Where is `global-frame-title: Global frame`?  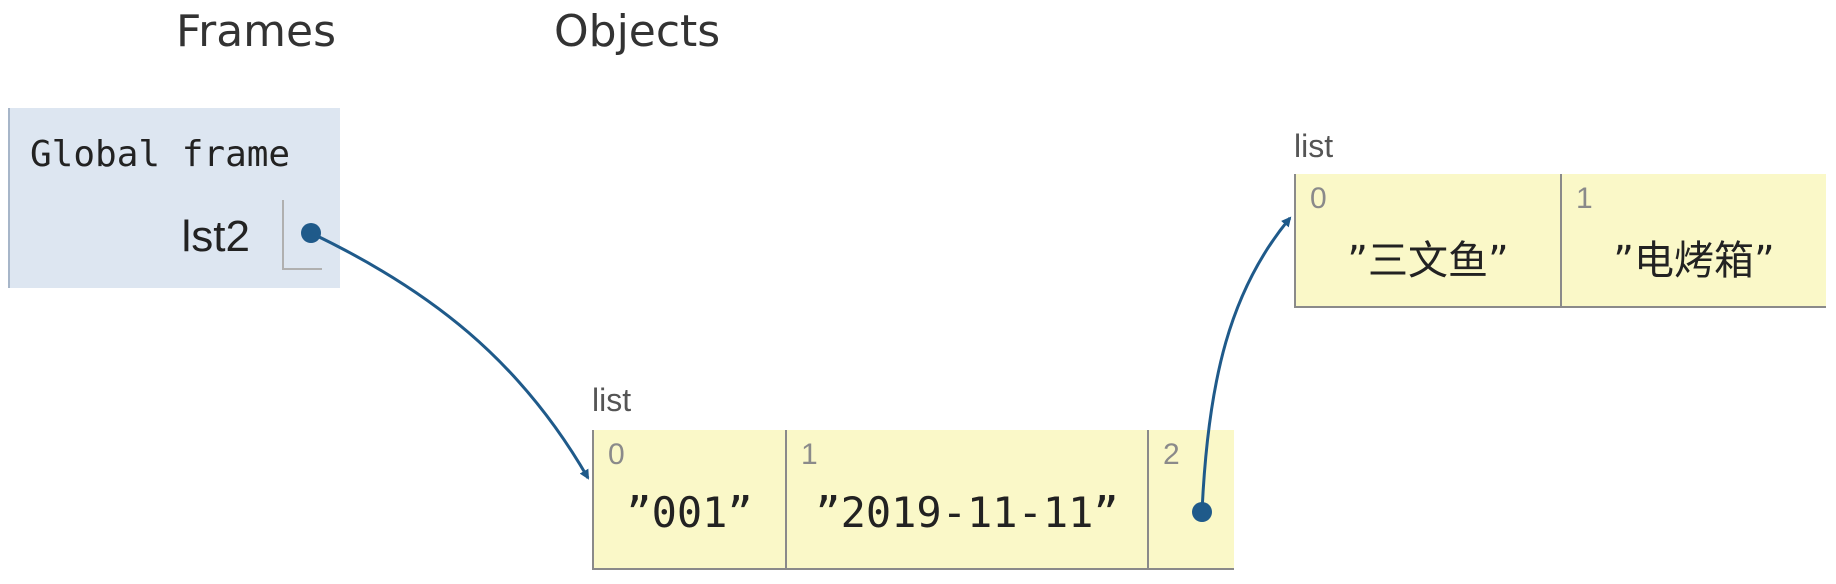 global-frame-title: Global frame is located at coordinates (160, 154).